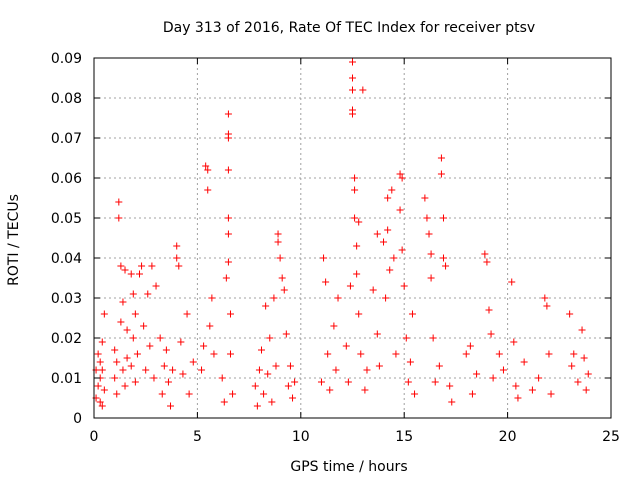  I want to click on y-tick-label: 0, so click(77, 419).